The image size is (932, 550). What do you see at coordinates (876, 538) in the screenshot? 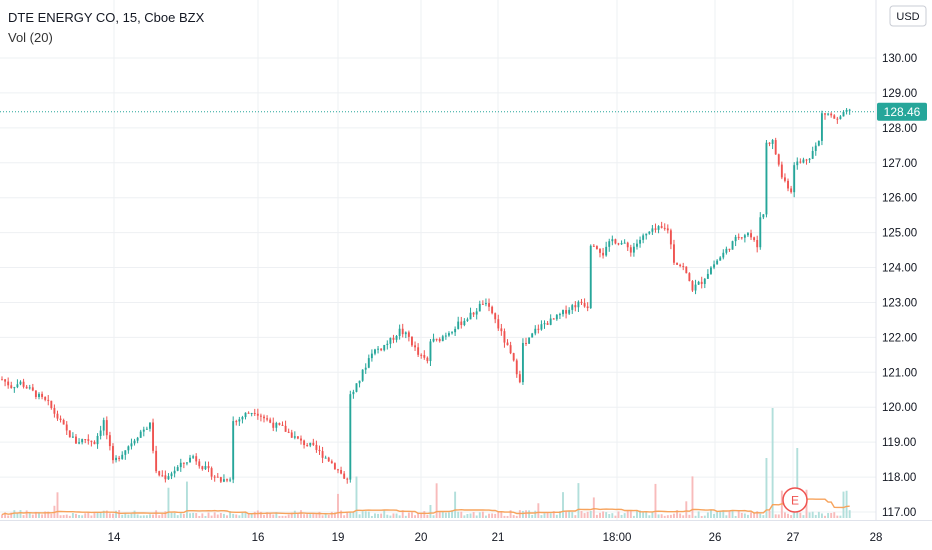
I see `time-tick-label: 28` at bounding box center [876, 538].